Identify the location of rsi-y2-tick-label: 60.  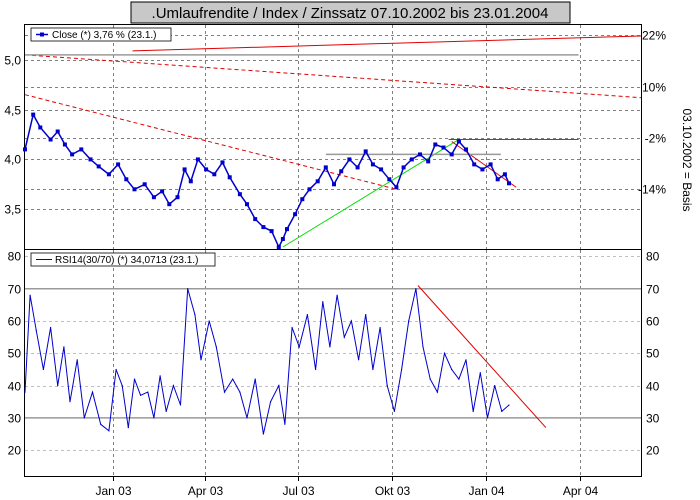
(653, 322).